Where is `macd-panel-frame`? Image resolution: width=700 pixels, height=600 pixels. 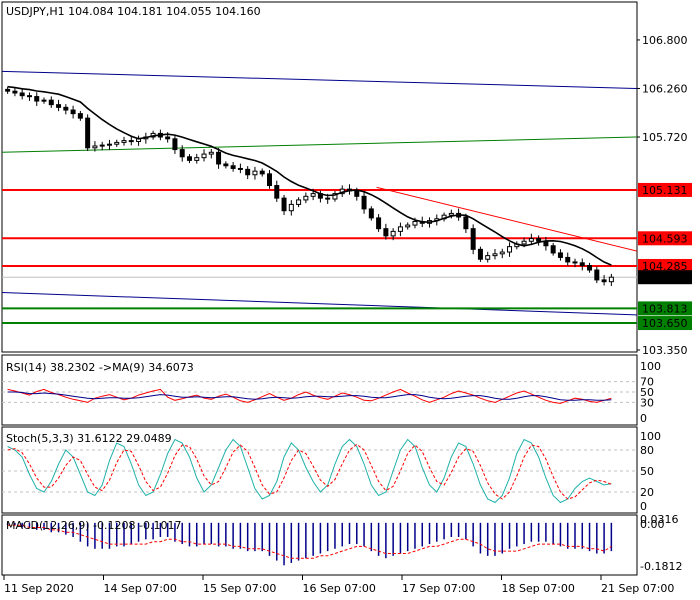 macd-panel-frame is located at coordinates (319, 545).